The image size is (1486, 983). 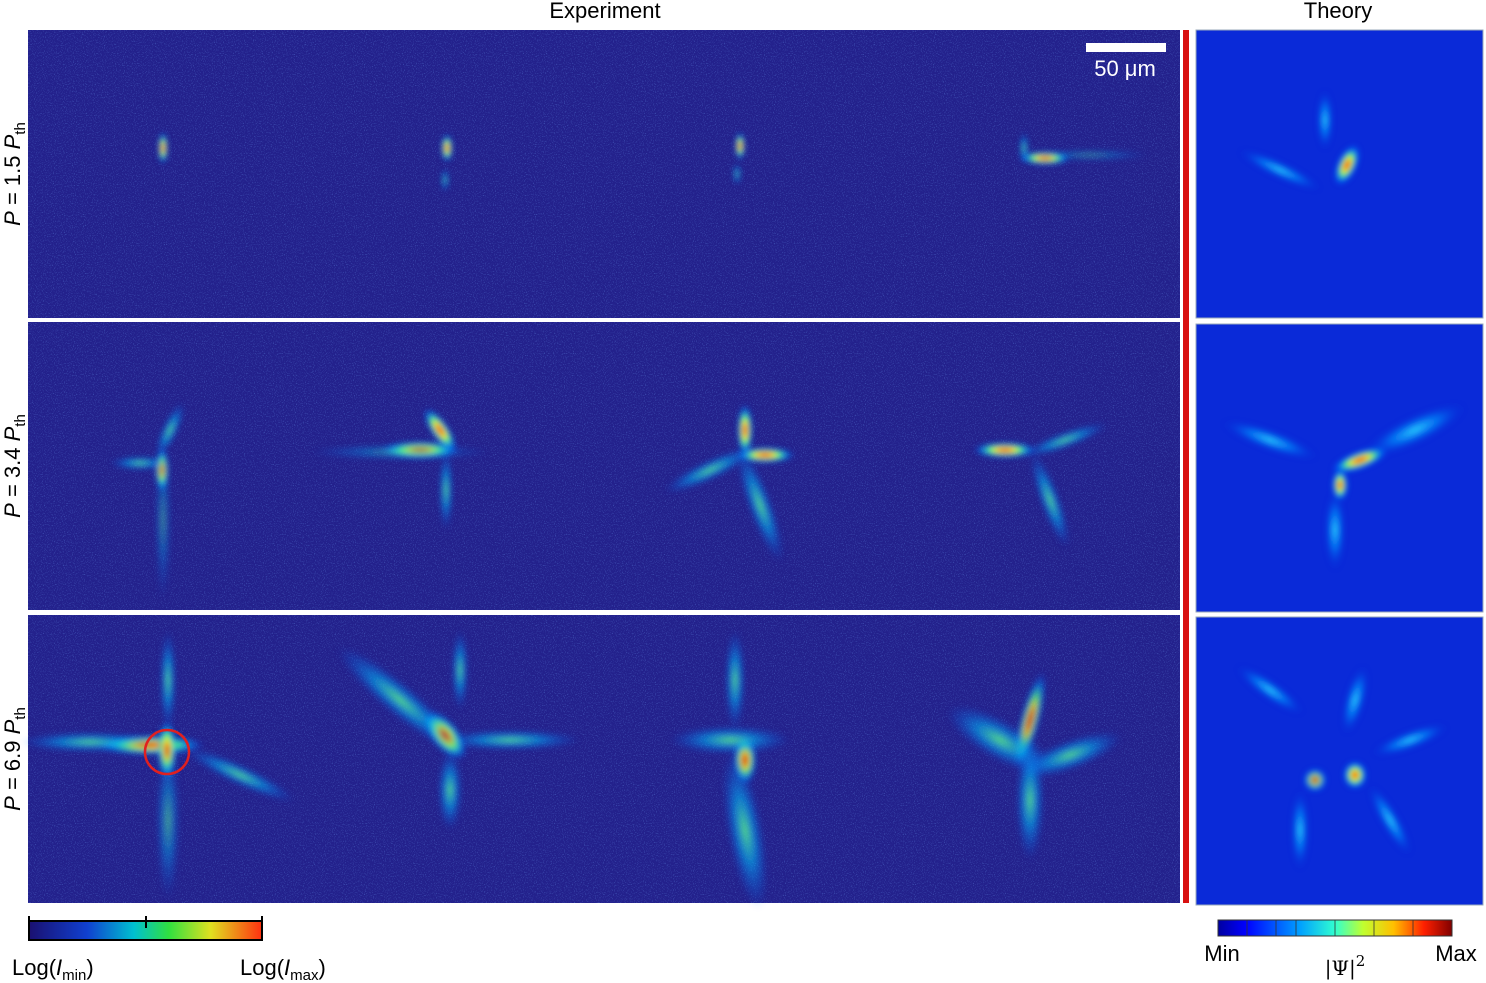 What do you see at coordinates (1125, 68) in the screenshot?
I see `scale-bar-label: 50 μm` at bounding box center [1125, 68].